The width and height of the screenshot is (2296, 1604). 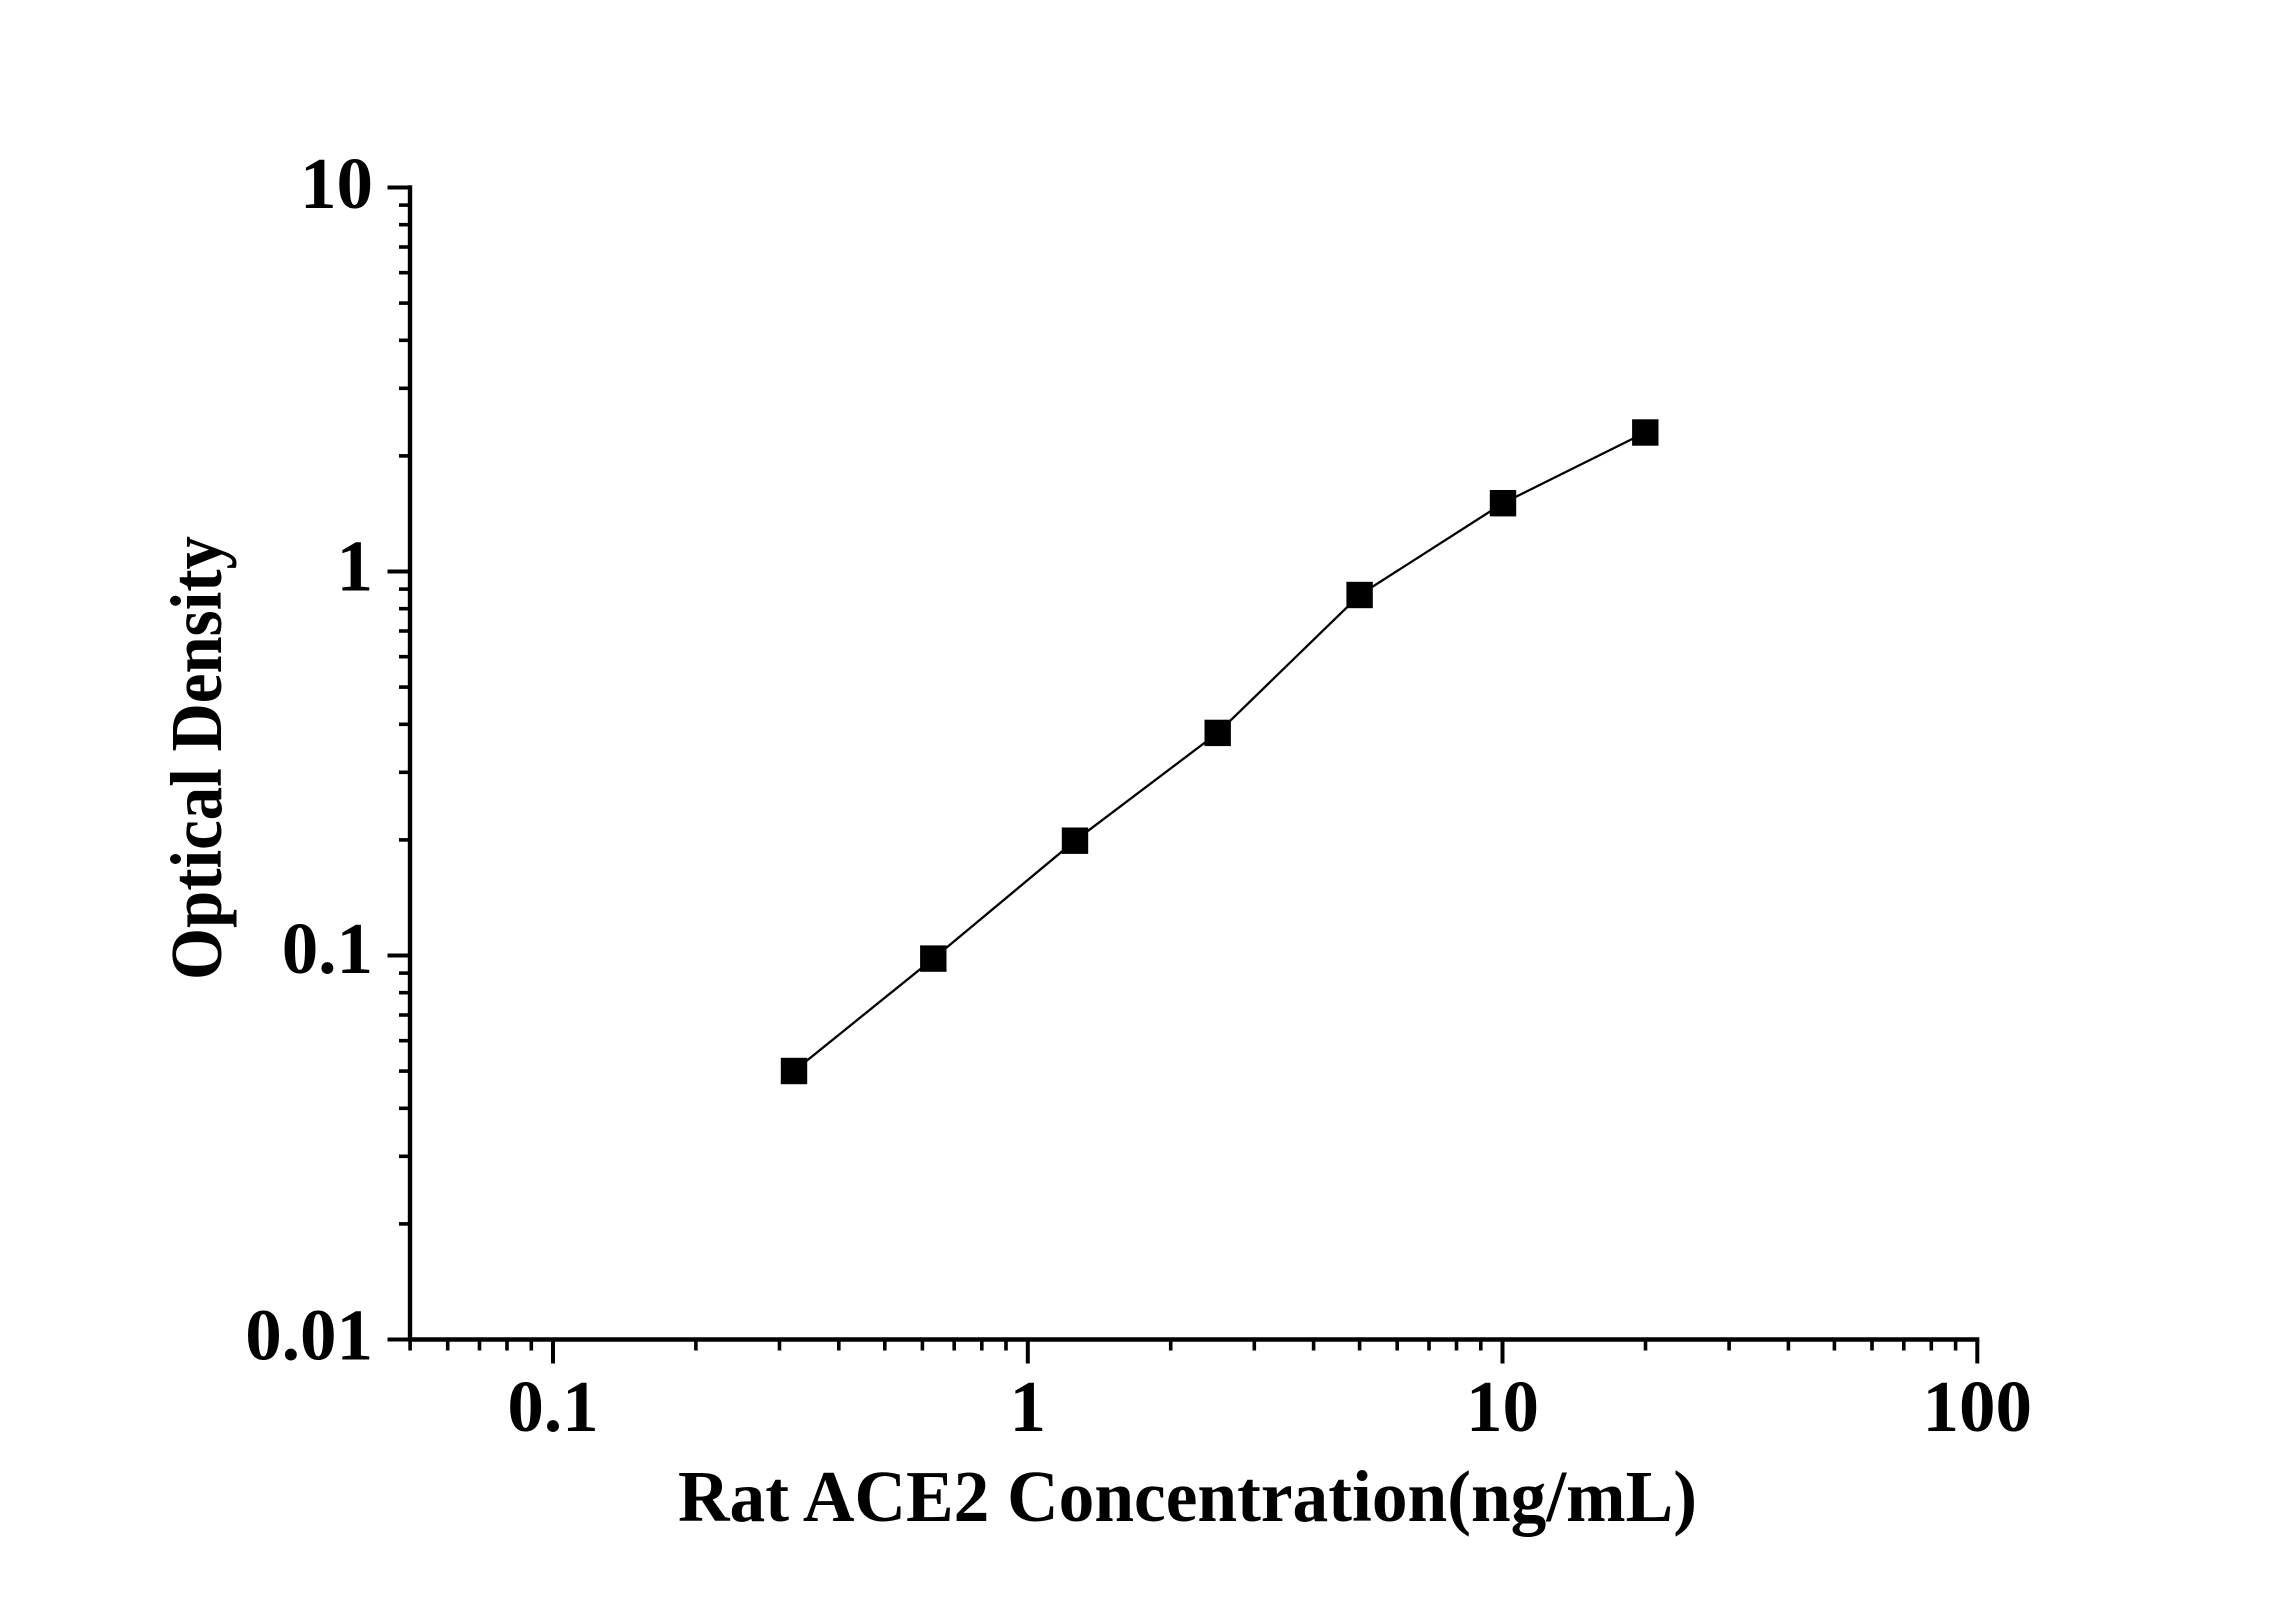 What do you see at coordinates (309, 1335) in the screenshot?
I see `svg-text: 0.01` at bounding box center [309, 1335].